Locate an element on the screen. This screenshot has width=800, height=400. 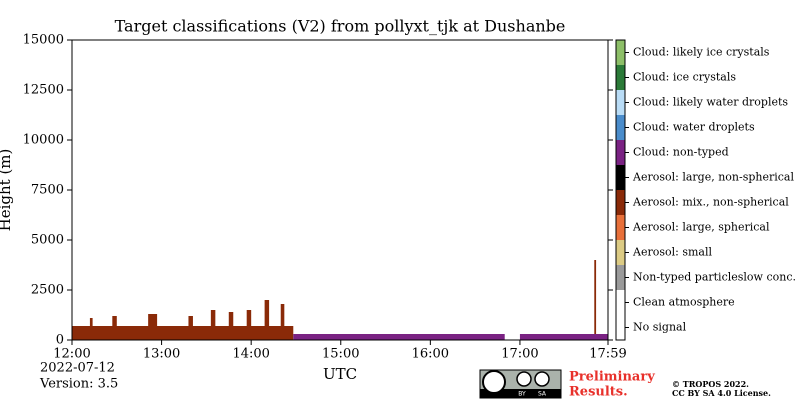
x-tick-label: 15:00 is located at coordinates (340, 354).